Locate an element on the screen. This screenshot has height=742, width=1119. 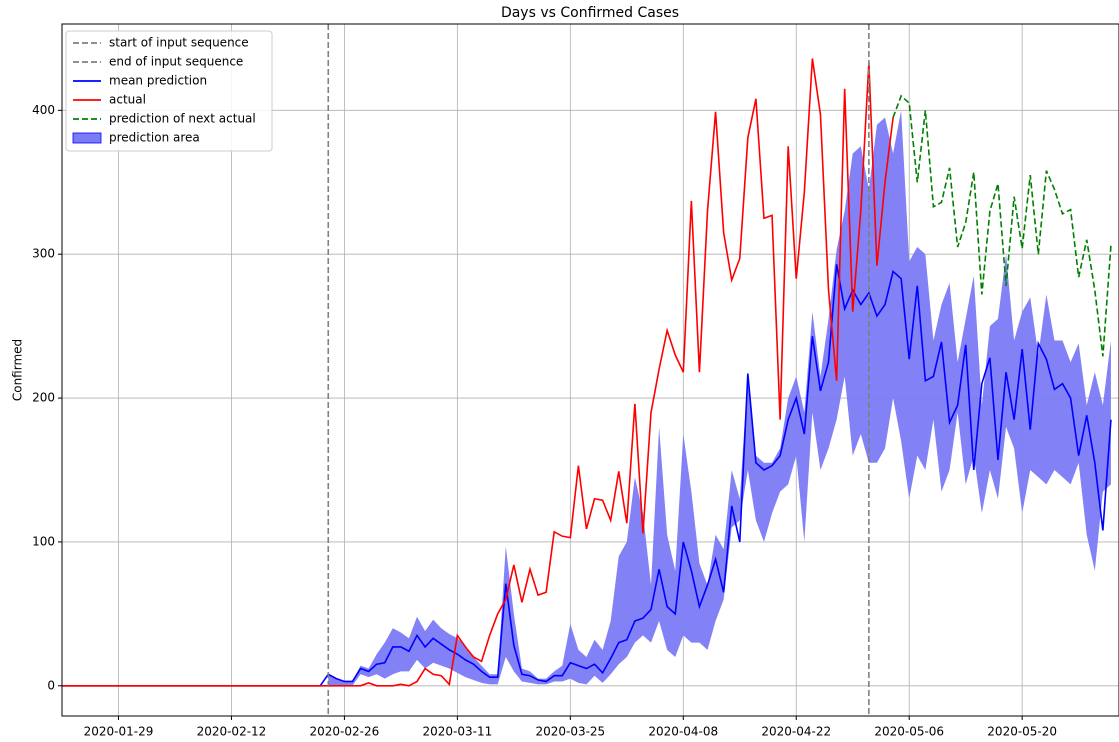
y-tick-label: 100 is located at coordinates (43, 541).